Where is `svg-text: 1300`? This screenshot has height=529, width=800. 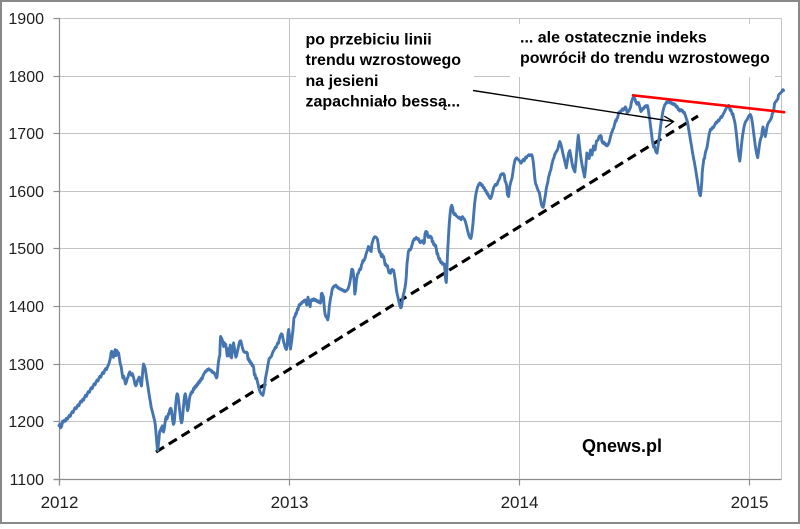 svg-text: 1300 is located at coordinates (26, 365).